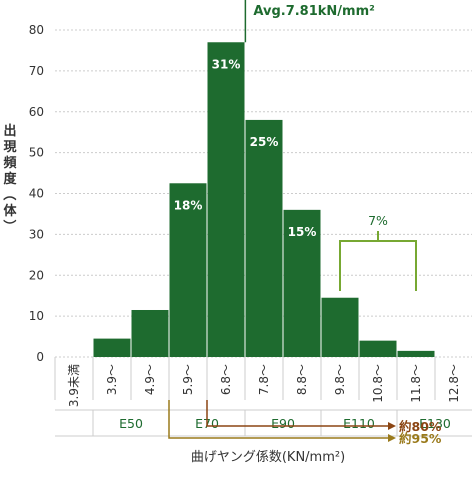  Describe the element at coordinates (302, 379) in the screenshot. I see `x-tick-label: 8.8～` at that location.